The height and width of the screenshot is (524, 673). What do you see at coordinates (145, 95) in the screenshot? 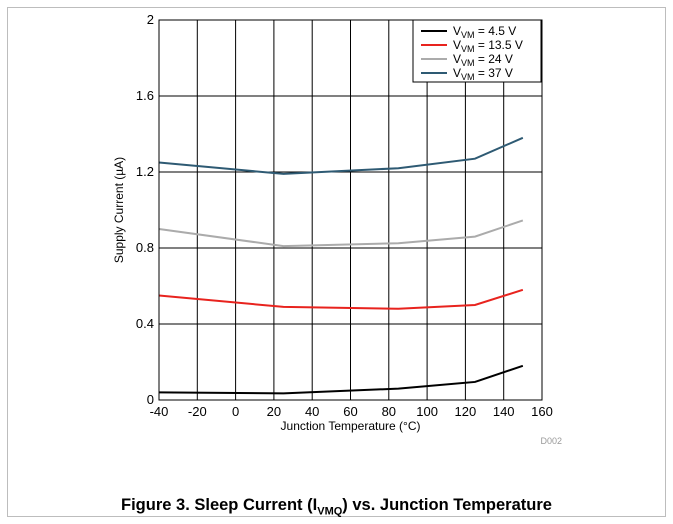
I see `y-tick-label: 1.6` at bounding box center [145, 95].